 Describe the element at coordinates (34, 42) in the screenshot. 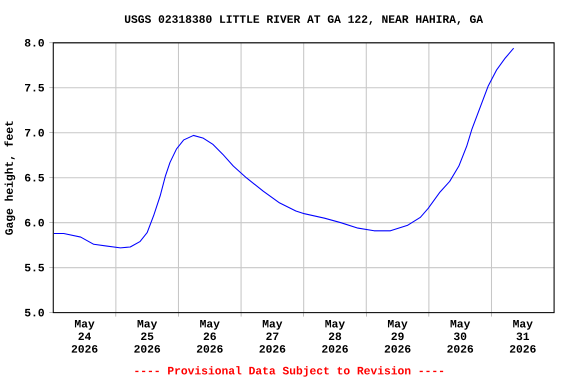

I see `y-tick-label: 8.0` at that location.